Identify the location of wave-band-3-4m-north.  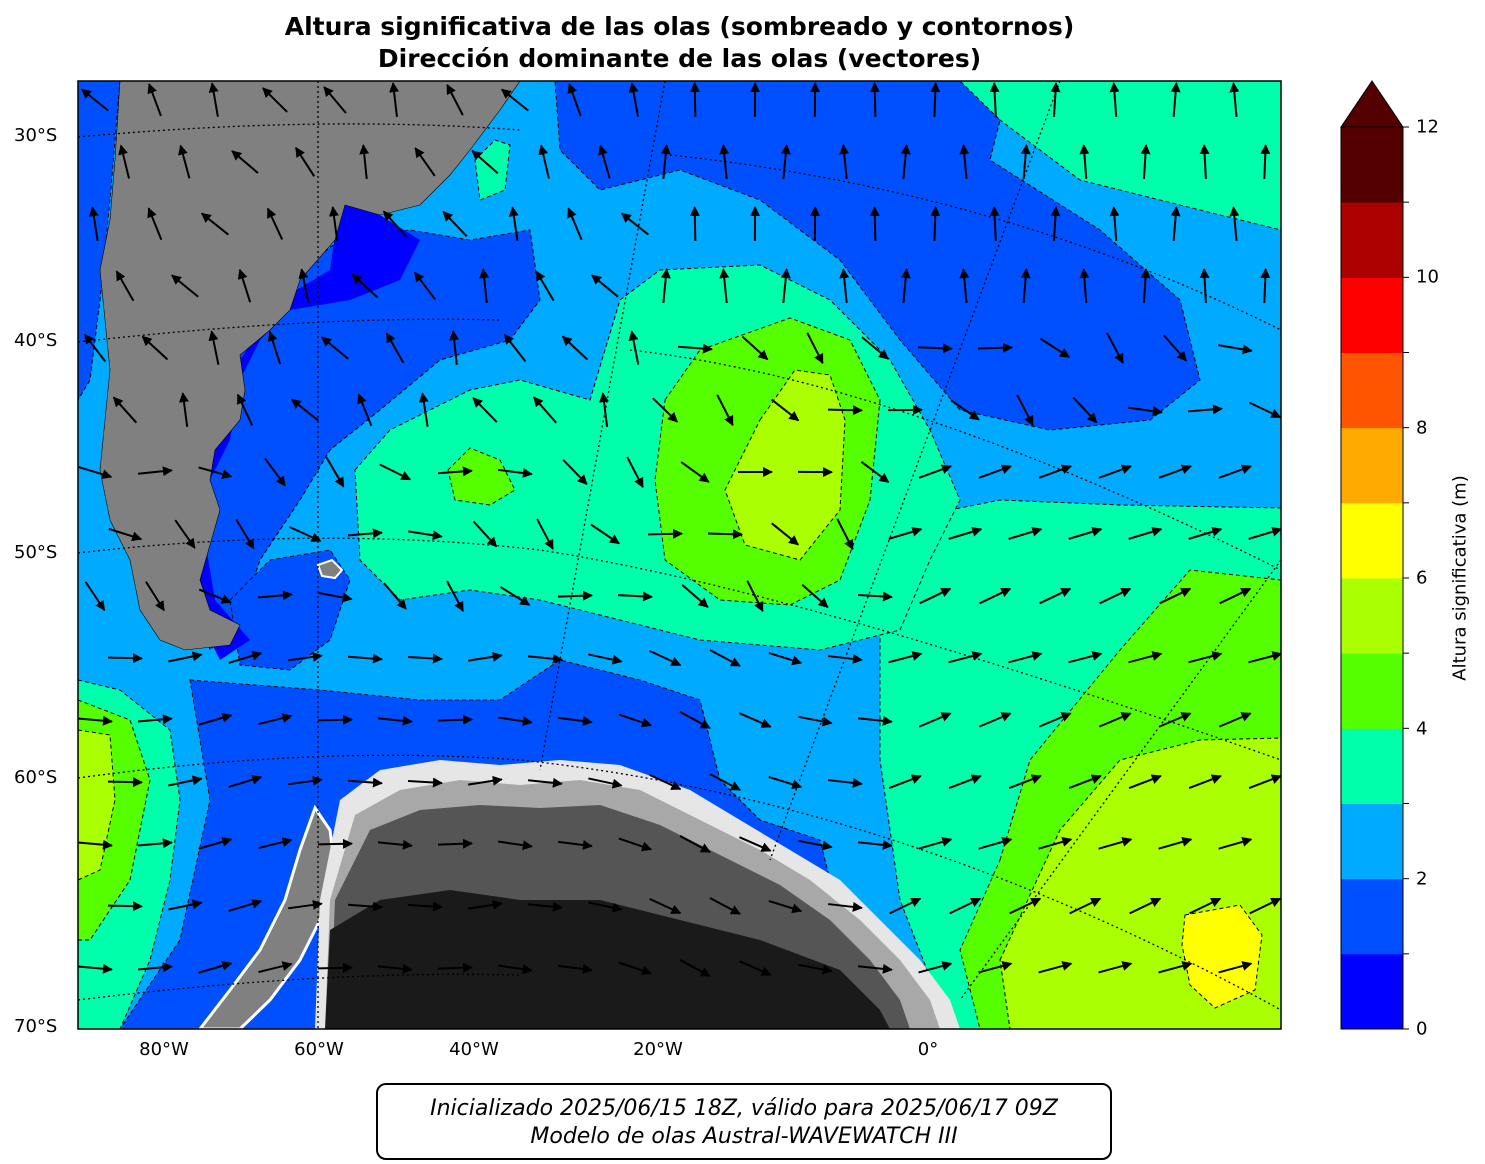
(492, 170).